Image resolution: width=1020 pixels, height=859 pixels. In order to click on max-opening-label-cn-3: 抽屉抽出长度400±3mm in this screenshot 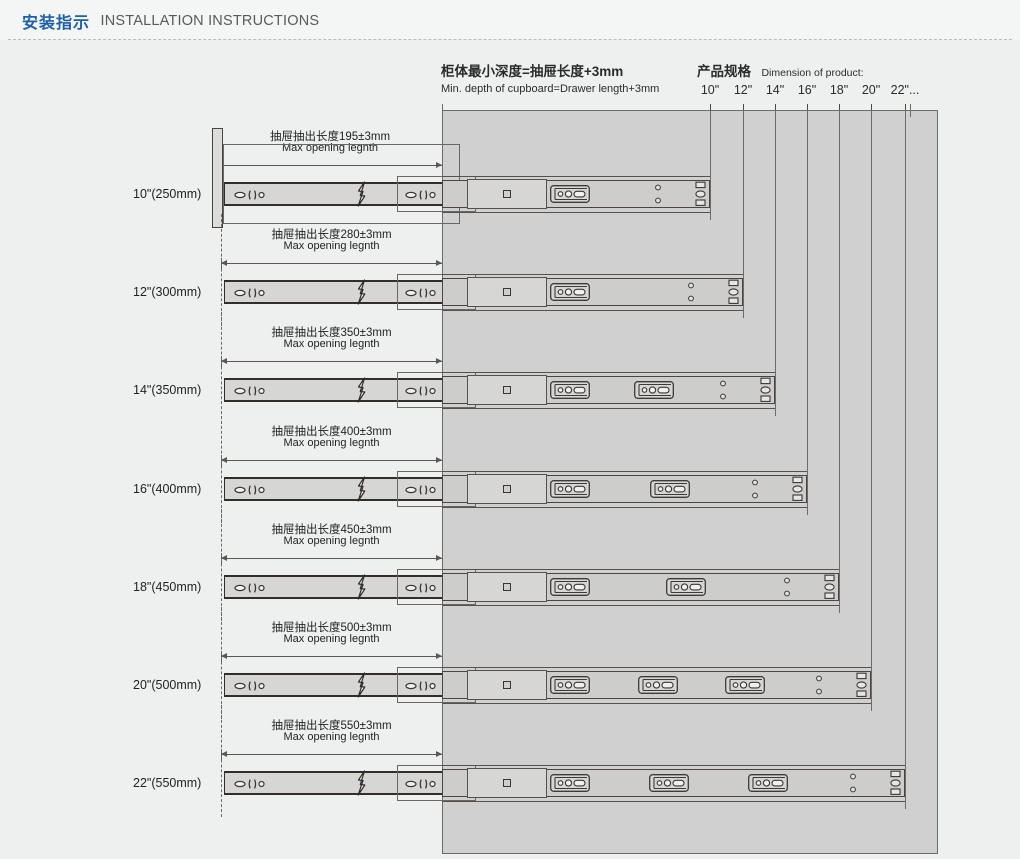, I will do `click(331, 431)`.